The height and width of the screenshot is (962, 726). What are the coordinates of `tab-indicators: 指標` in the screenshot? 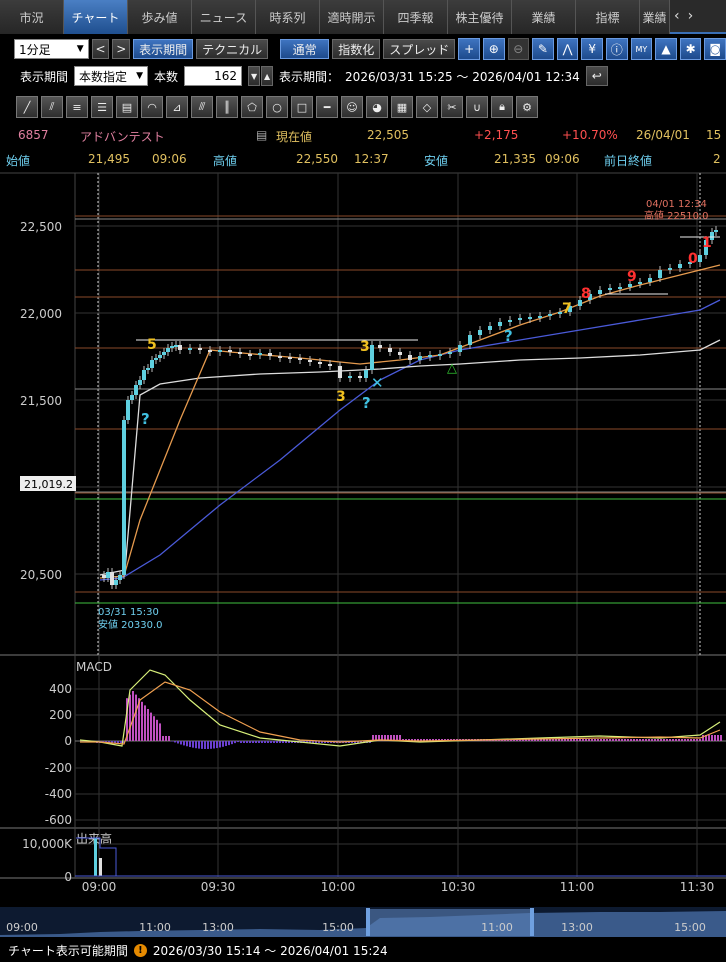 It's located at (608, 17).